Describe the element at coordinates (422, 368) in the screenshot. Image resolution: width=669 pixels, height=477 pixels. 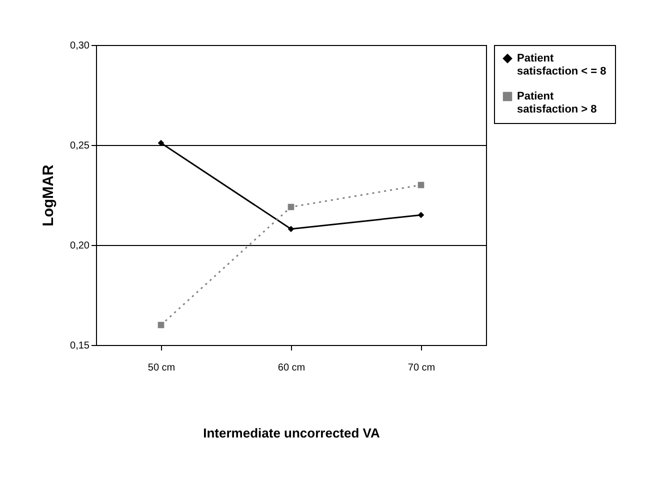
I see `x-tick-label: 70 cm` at that location.